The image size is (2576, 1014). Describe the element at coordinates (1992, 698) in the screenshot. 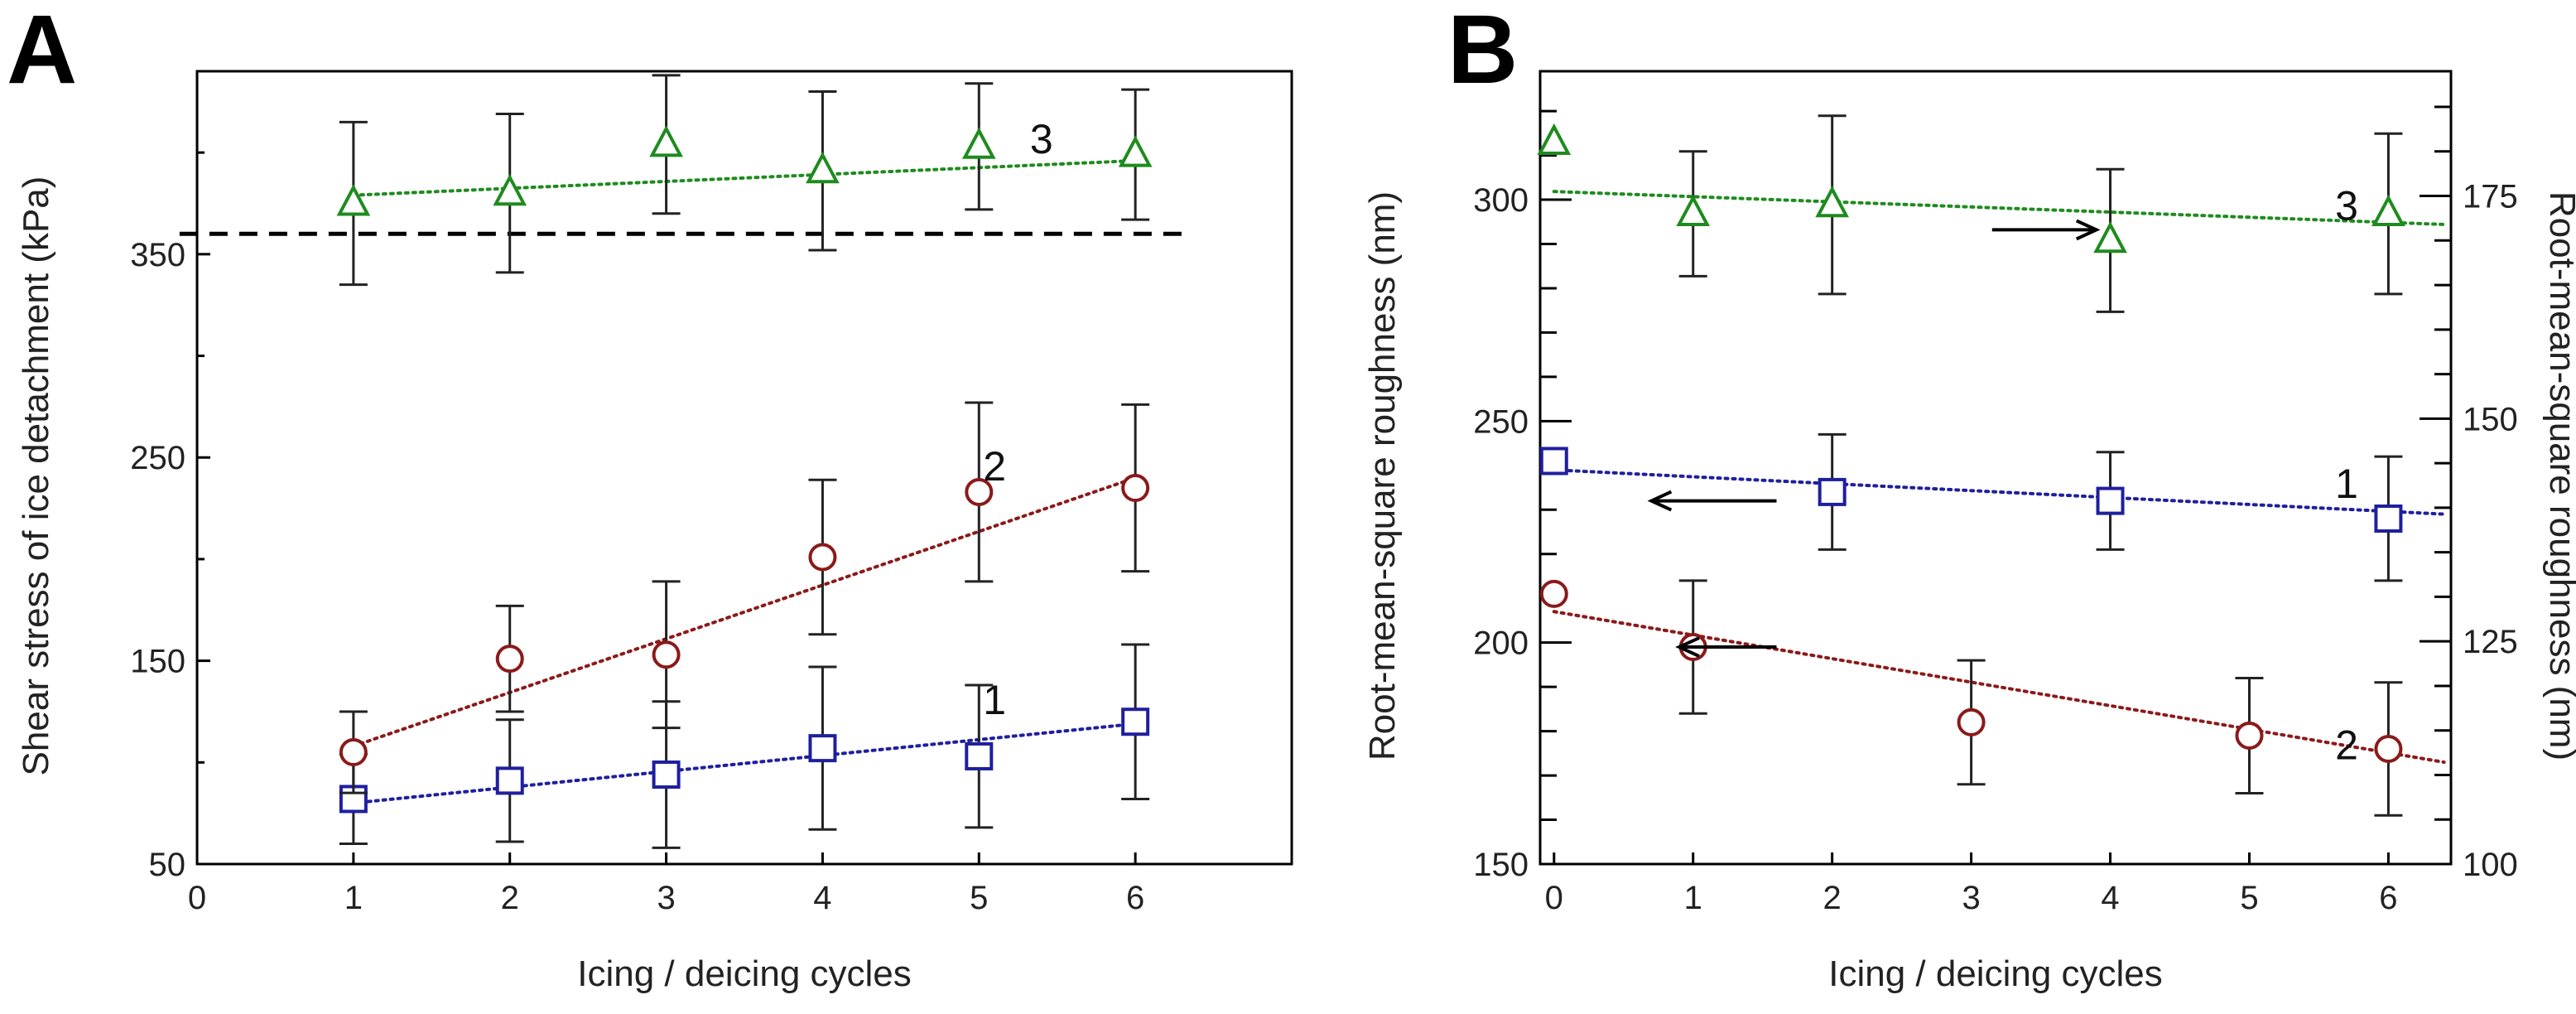

I see `series-b-2: 2` at that location.